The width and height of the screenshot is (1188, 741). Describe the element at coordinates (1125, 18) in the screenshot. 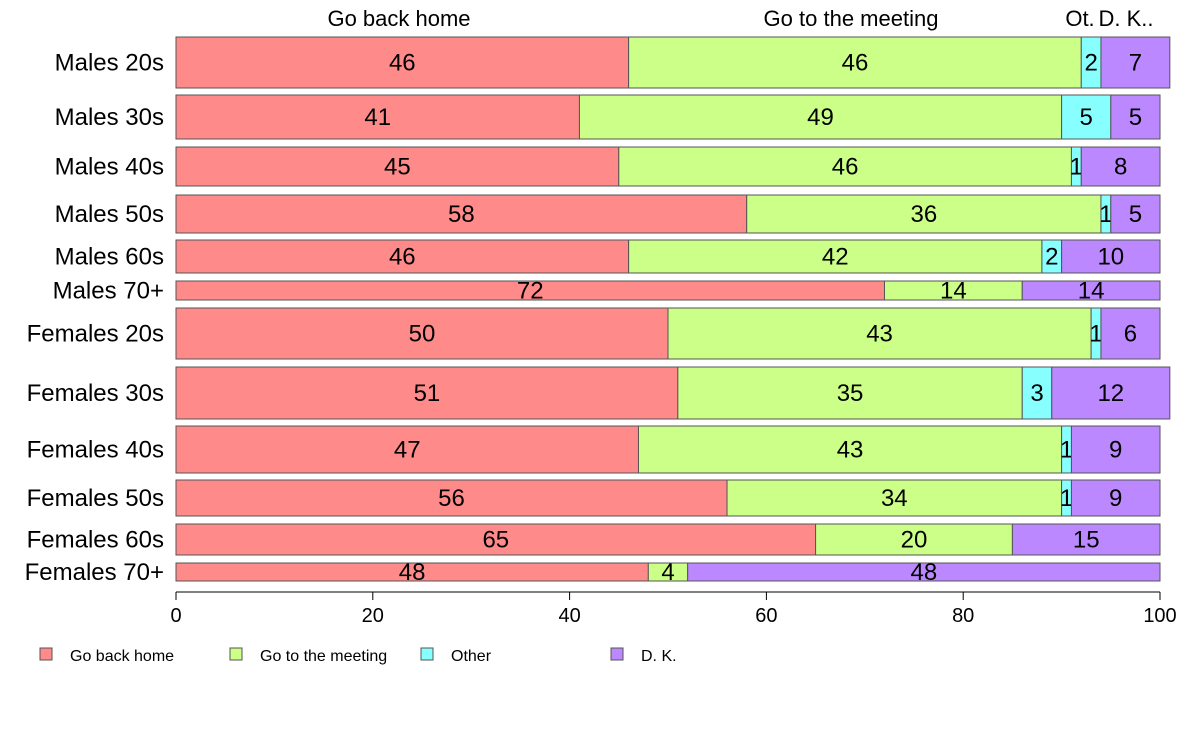

I see `column-label-d-k: D. K..` at that location.